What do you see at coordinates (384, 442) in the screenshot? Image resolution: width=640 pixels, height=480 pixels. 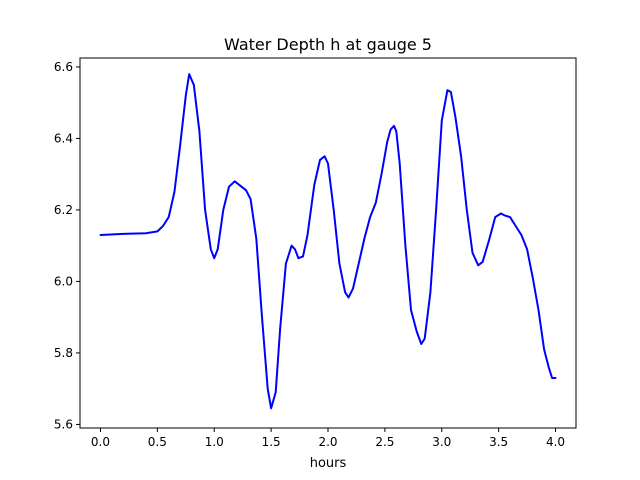 I see `x-tick-label: 2.5` at bounding box center [384, 442].